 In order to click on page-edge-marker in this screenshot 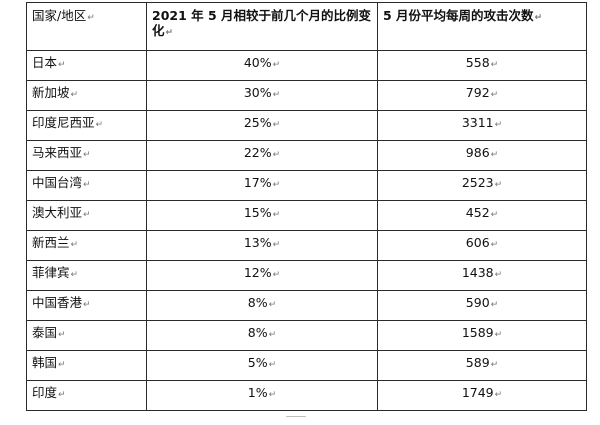, I will do `click(296, 420)`.